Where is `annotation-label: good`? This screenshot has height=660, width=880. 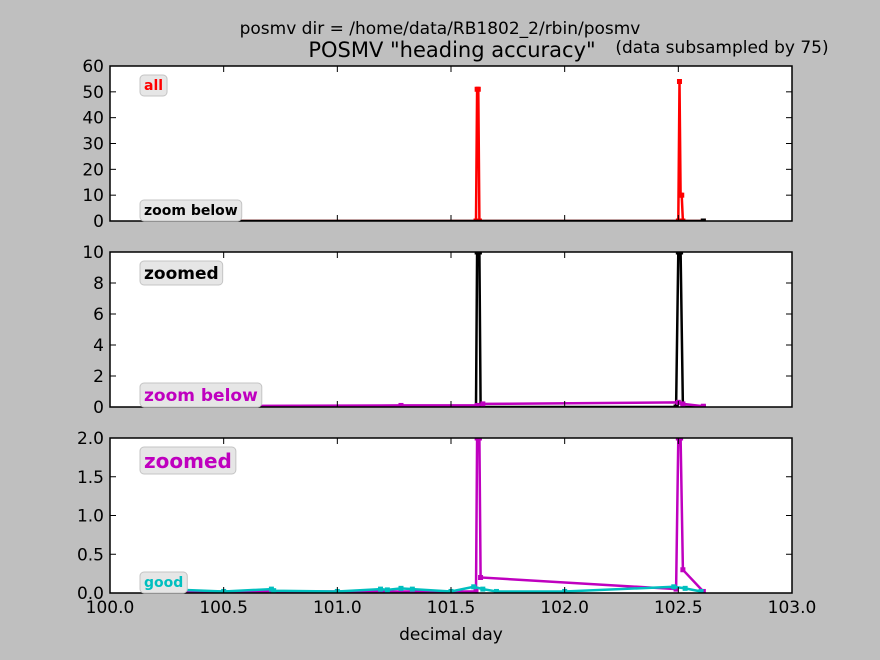
annotation-label: good is located at coordinates (163, 582).